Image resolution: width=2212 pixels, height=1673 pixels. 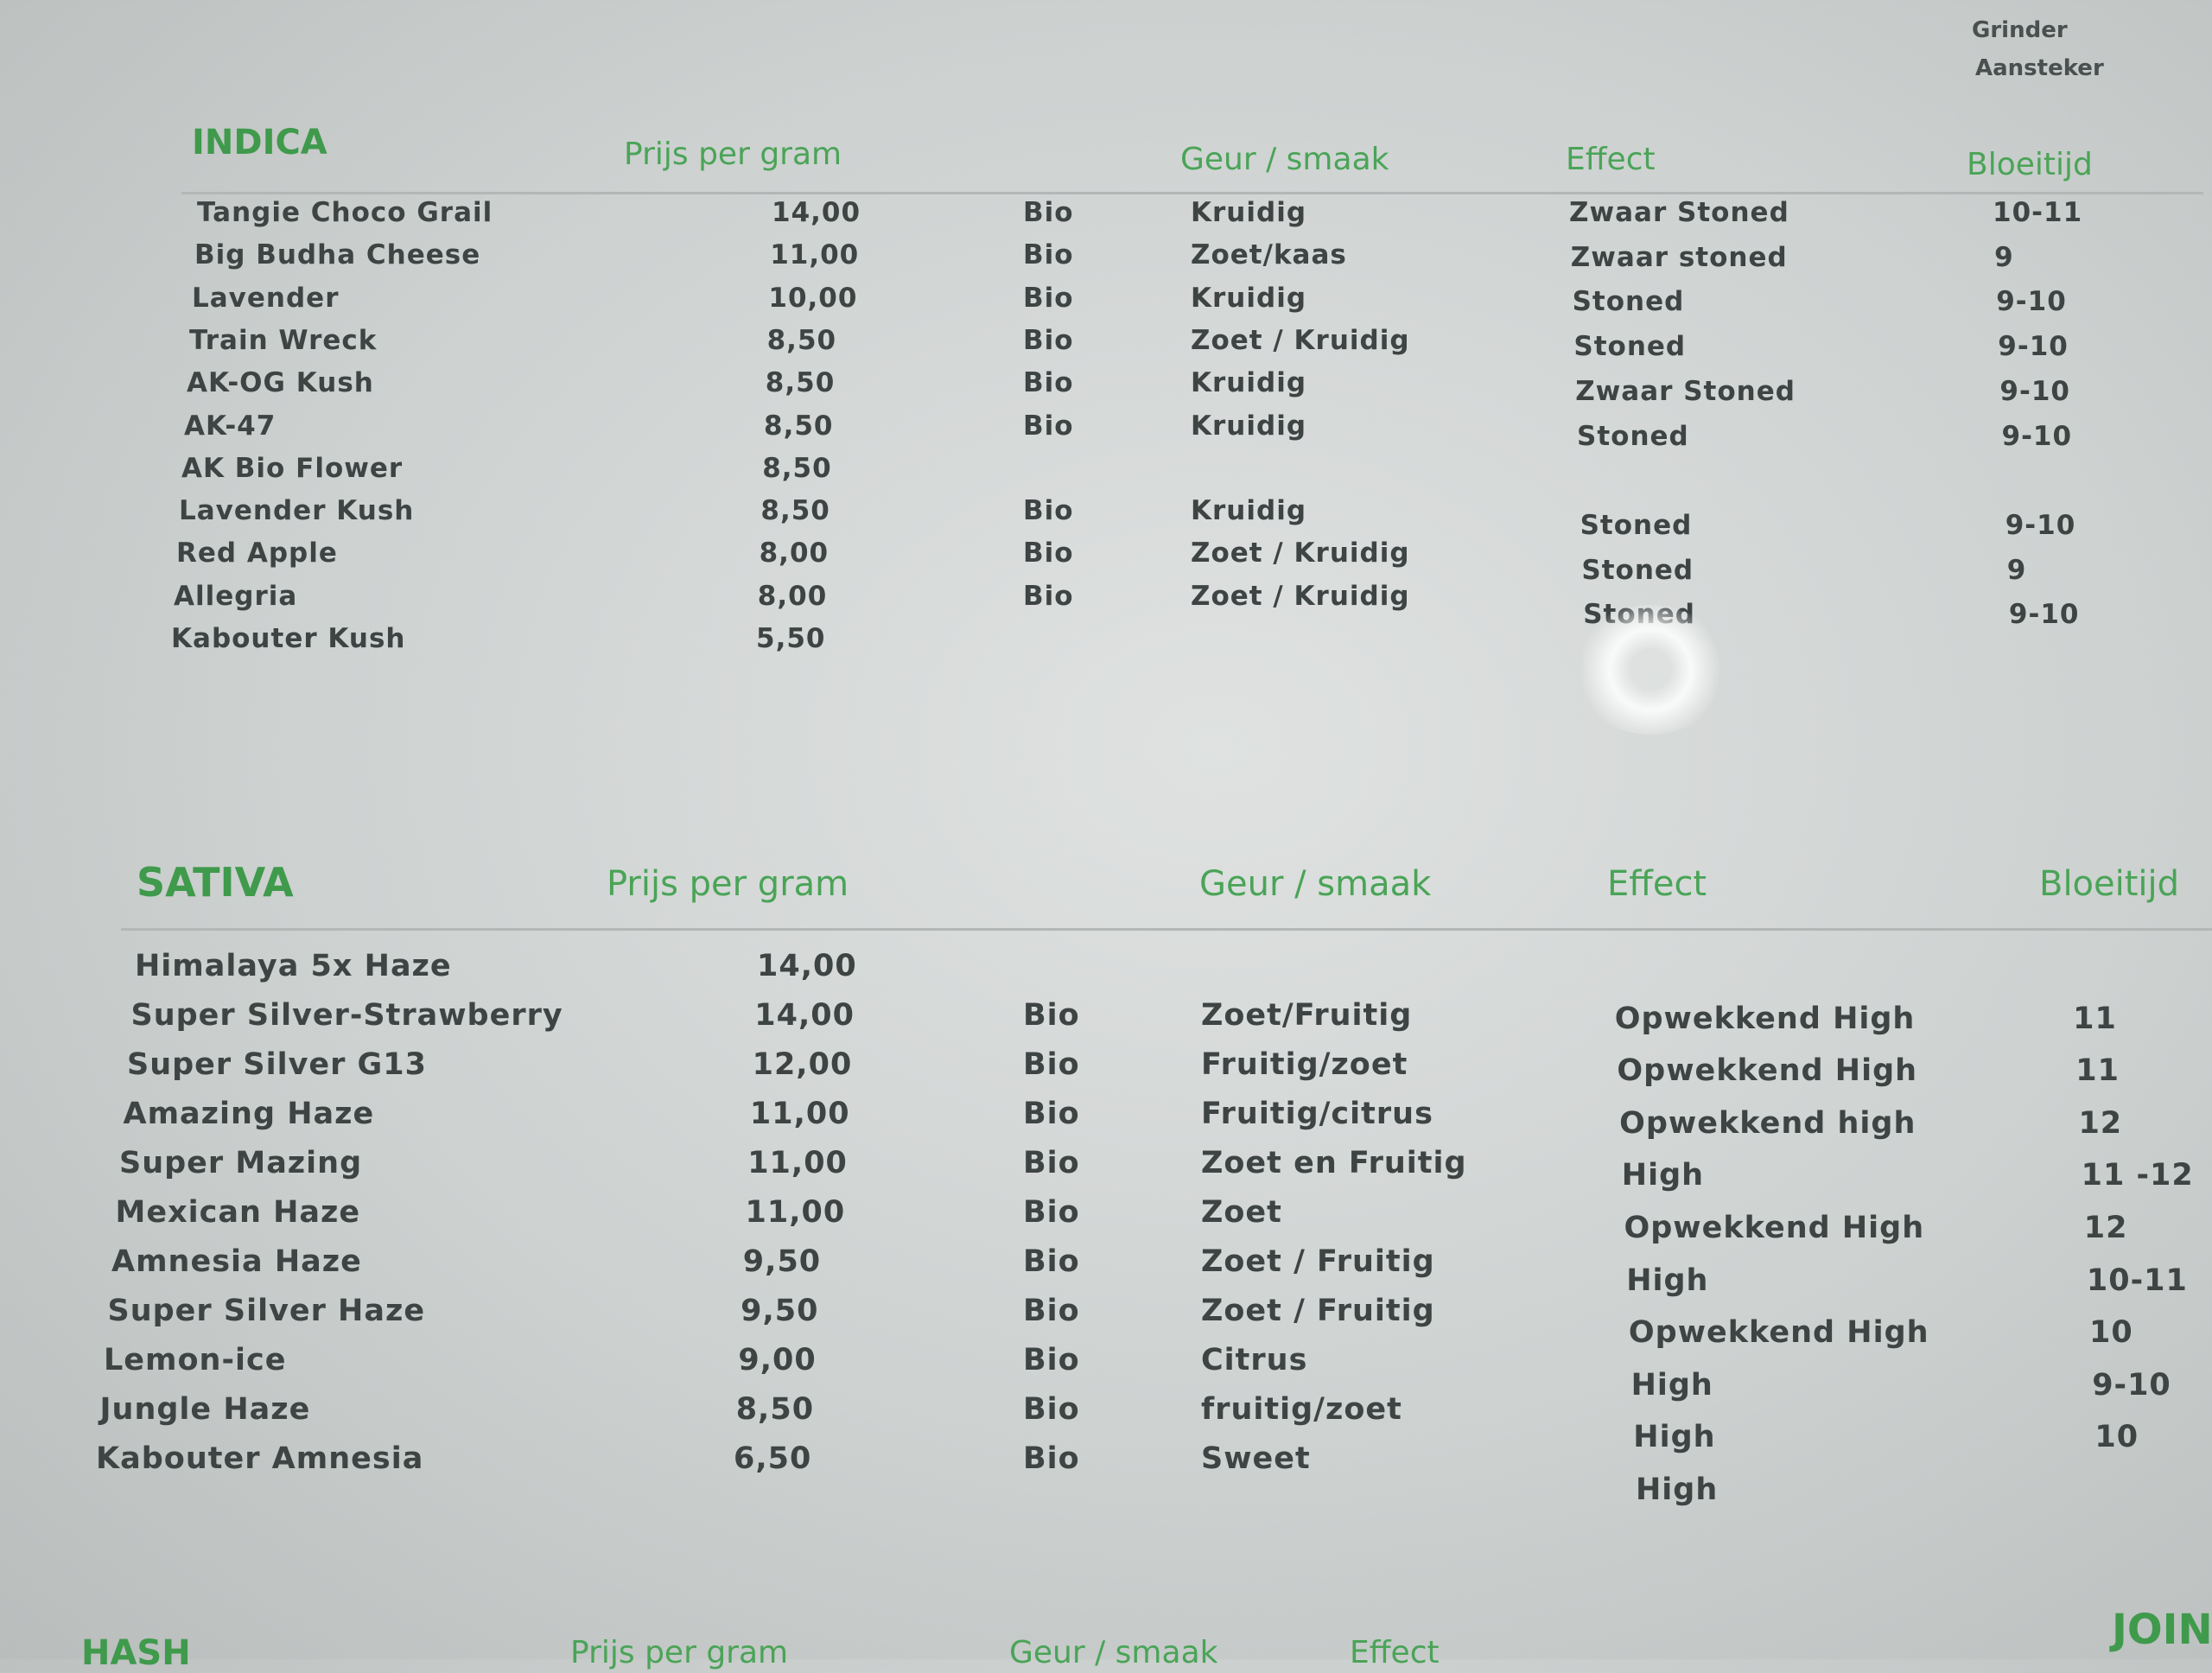 I want to click on sativa-taste-cell: Zoet, so click(x=1241, y=1212).